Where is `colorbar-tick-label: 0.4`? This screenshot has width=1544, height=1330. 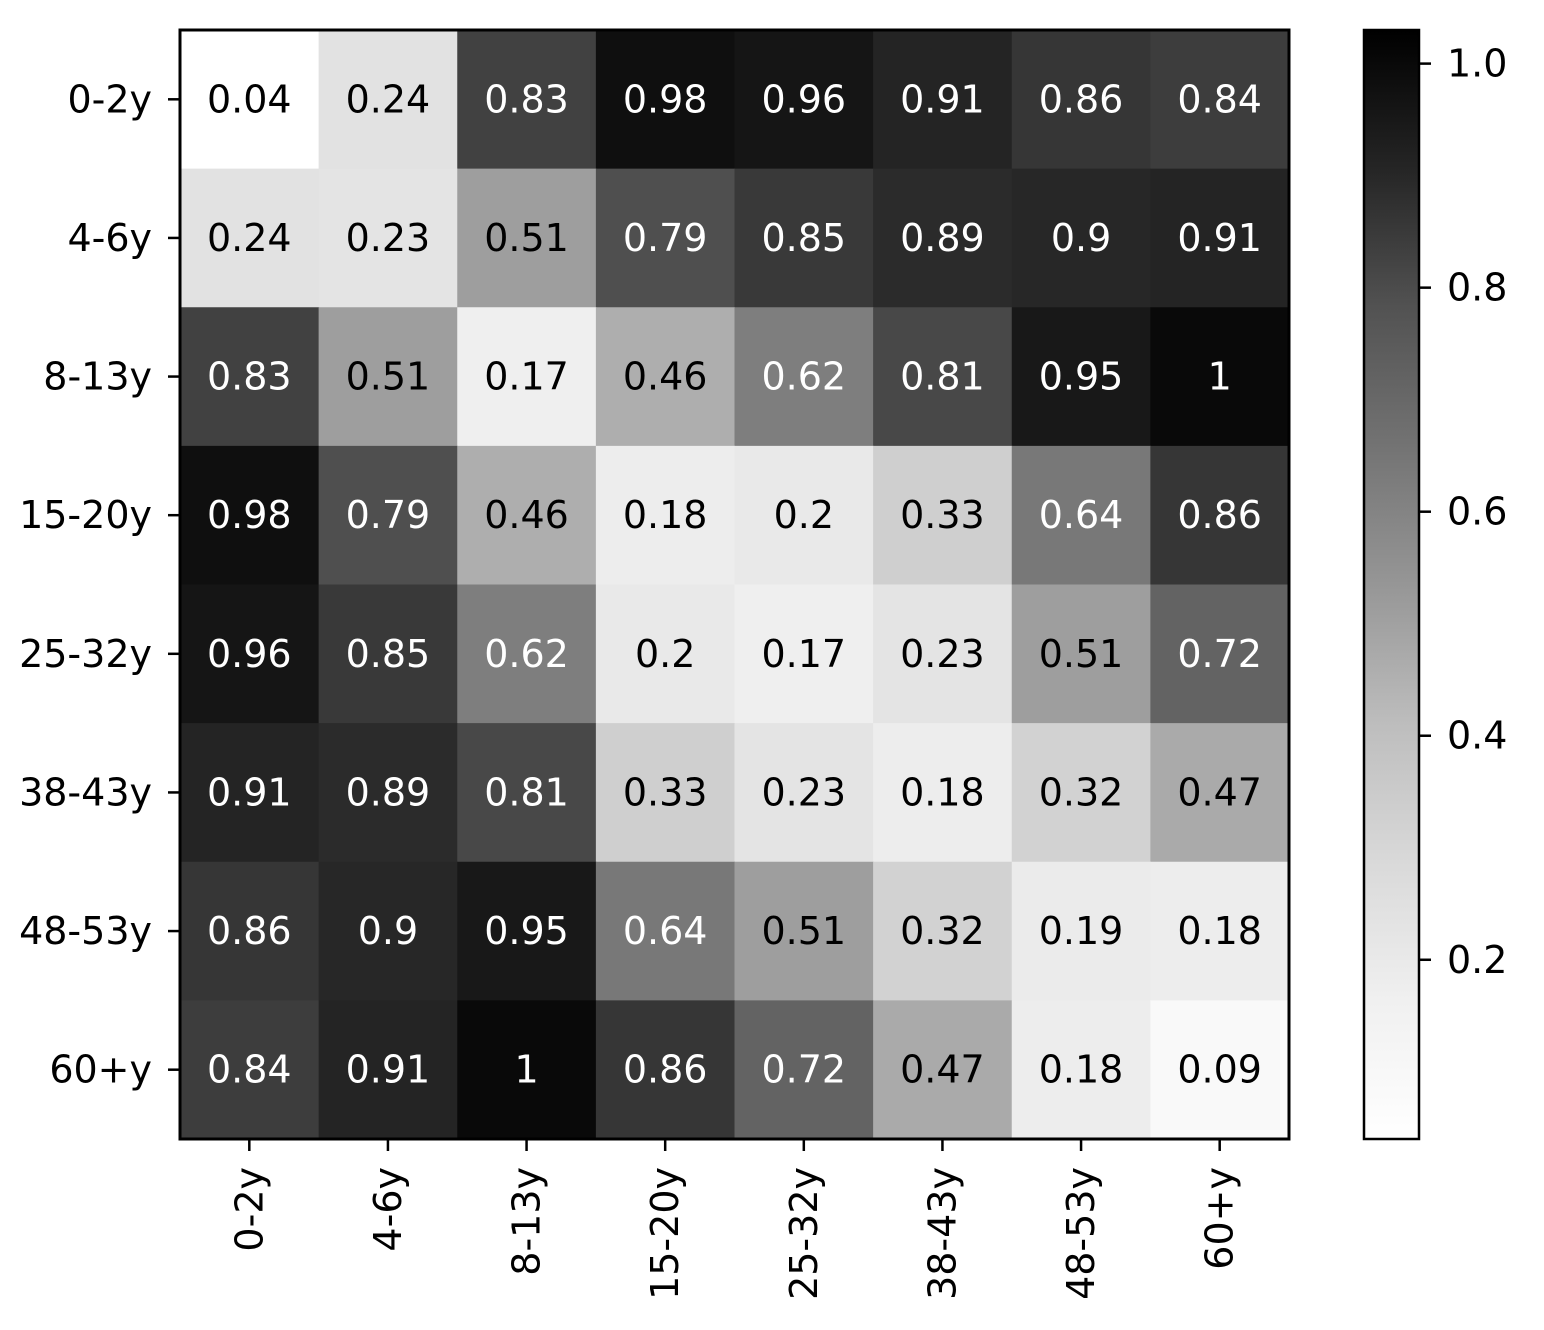
colorbar-tick-label: 0.4 is located at coordinates (1477, 736).